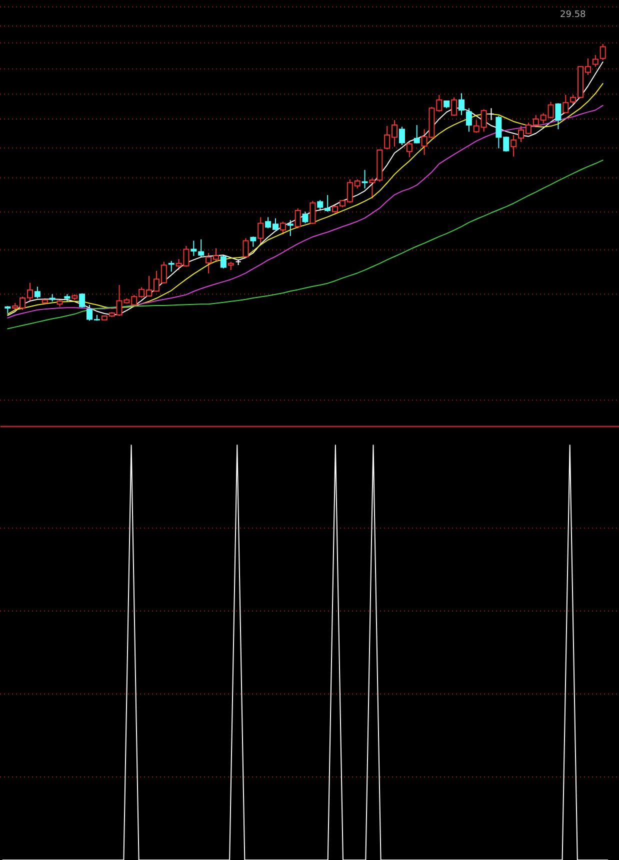  Describe the element at coordinates (573, 15) in the screenshot. I see `text: 29.58` at that location.